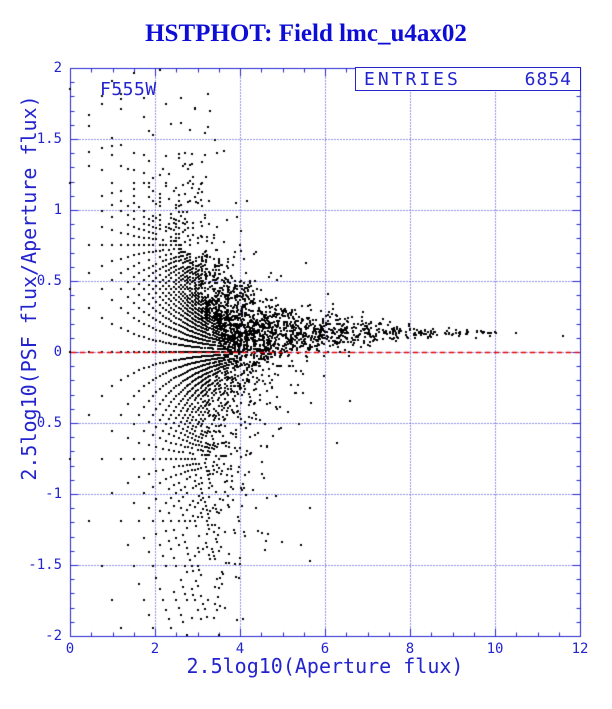  What do you see at coordinates (495, 649) in the screenshot?
I see `x-tick-label: 10` at bounding box center [495, 649].